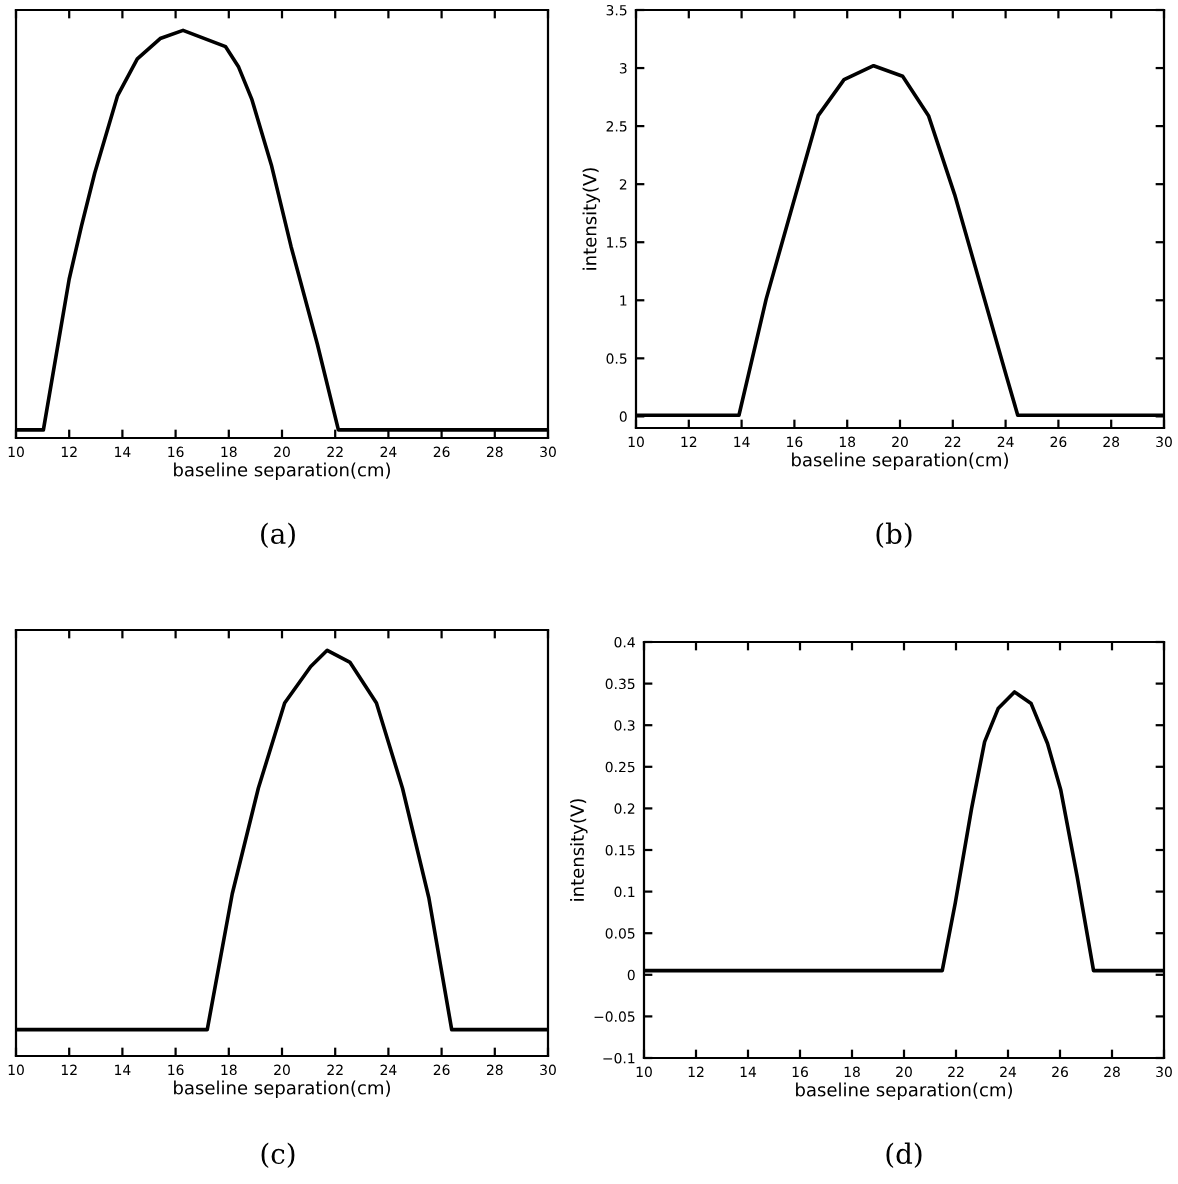  Describe the element at coordinates (904, 1155) in the screenshot. I see `text: (d)` at that location.